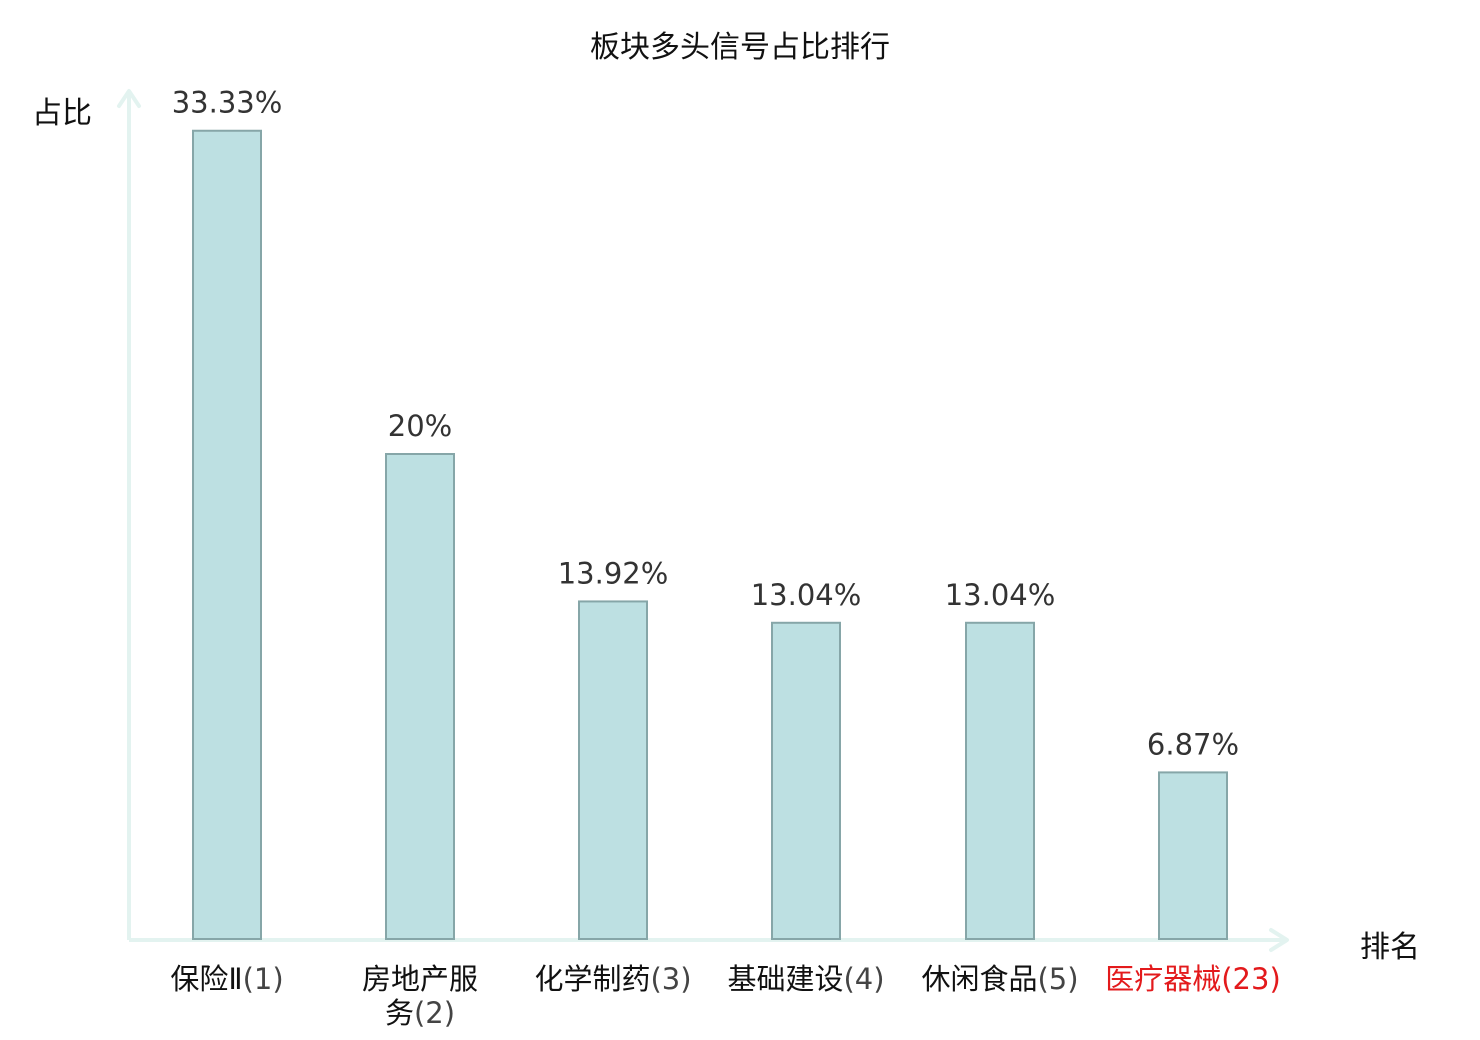 The width and height of the screenshot is (1480, 1040). What do you see at coordinates (1193, 744) in the screenshot?
I see `value-label-6: 6.87%` at bounding box center [1193, 744].